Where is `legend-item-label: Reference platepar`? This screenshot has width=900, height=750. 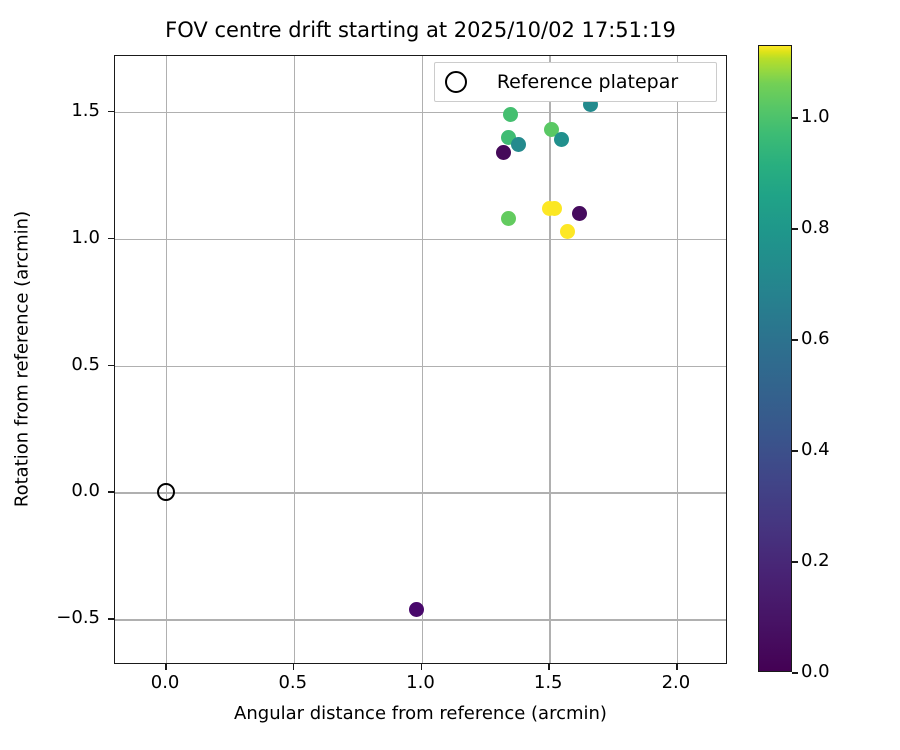
legend-item-label: Reference platepar is located at coordinates (587, 82).